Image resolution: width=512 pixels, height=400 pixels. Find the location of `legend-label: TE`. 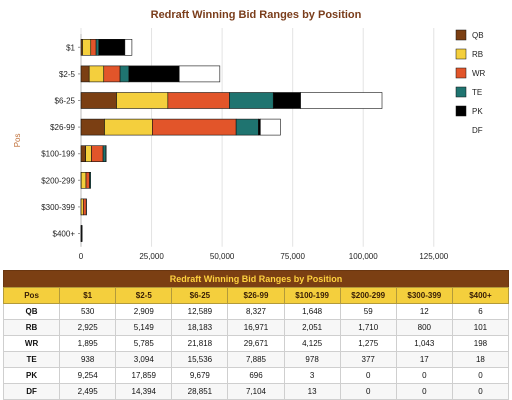

legend-label: TE is located at coordinates (477, 92).